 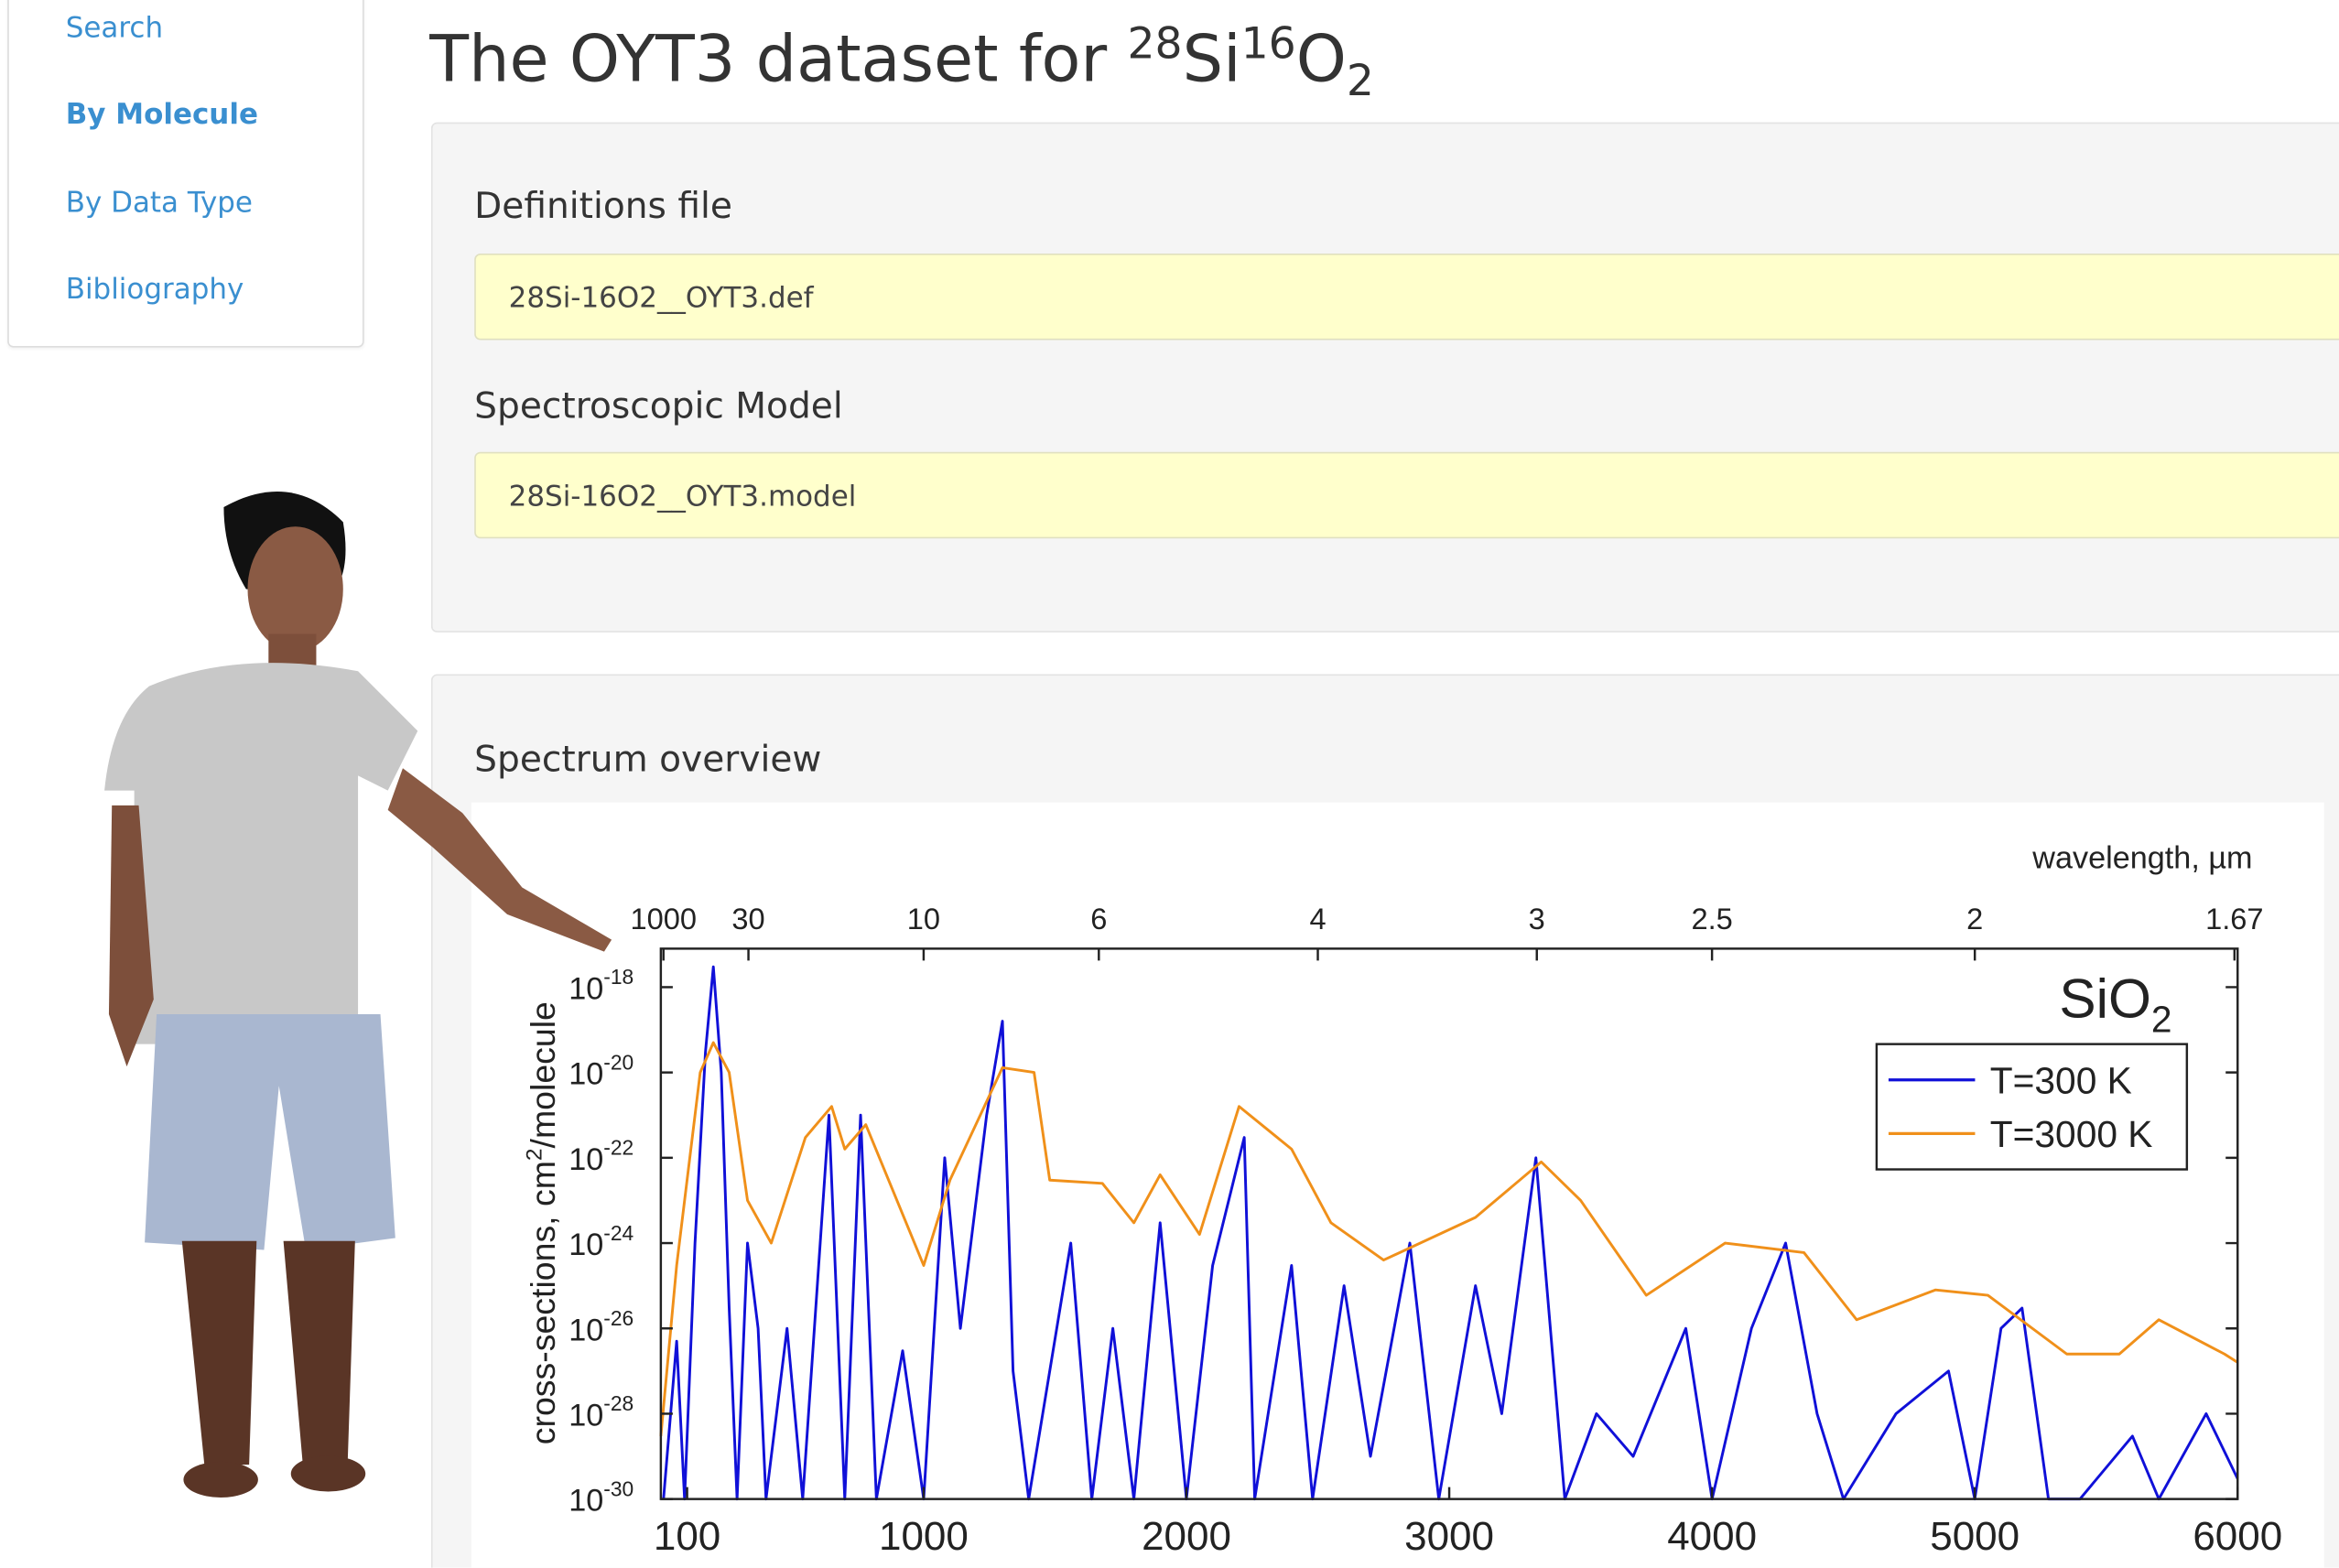 What do you see at coordinates (1712, 1536) in the screenshot?
I see `x-tick-label: 4000` at bounding box center [1712, 1536].